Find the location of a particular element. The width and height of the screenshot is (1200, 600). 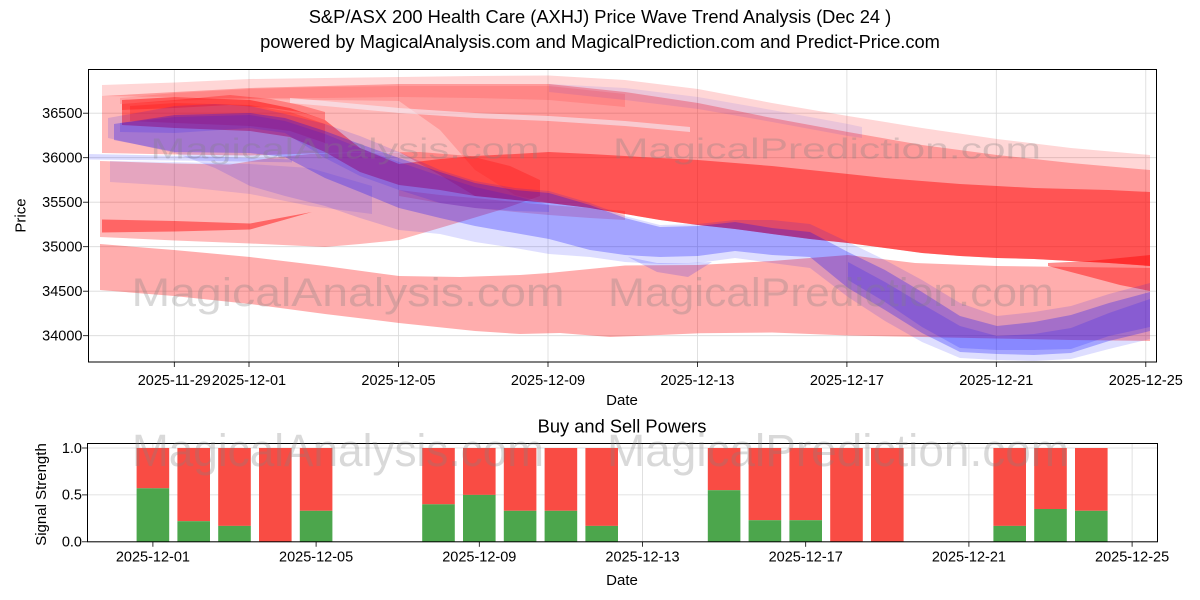

svg-text: 0.5 is located at coordinates (72, 496).